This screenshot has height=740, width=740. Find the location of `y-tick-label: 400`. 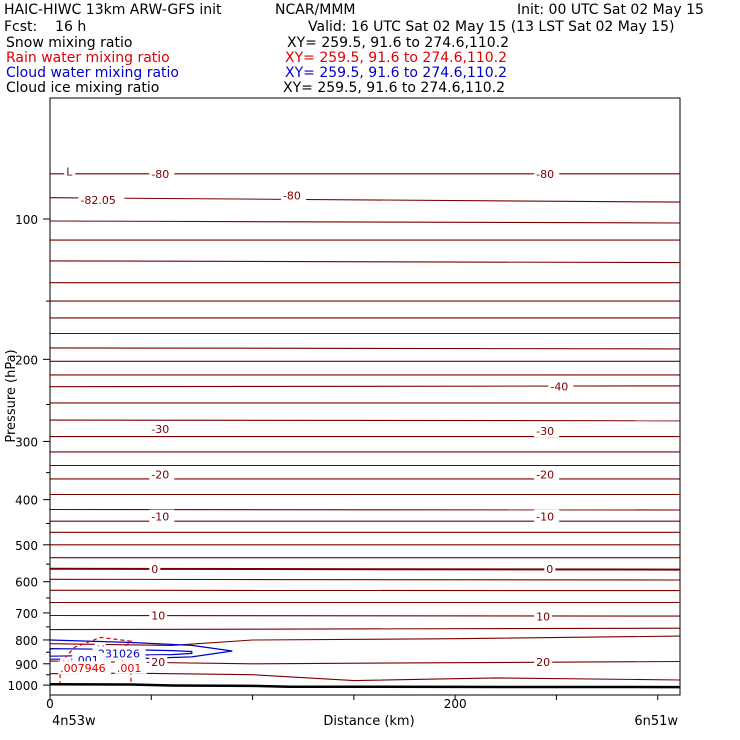

y-tick-label: 400 is located at coordinates (26, 501).